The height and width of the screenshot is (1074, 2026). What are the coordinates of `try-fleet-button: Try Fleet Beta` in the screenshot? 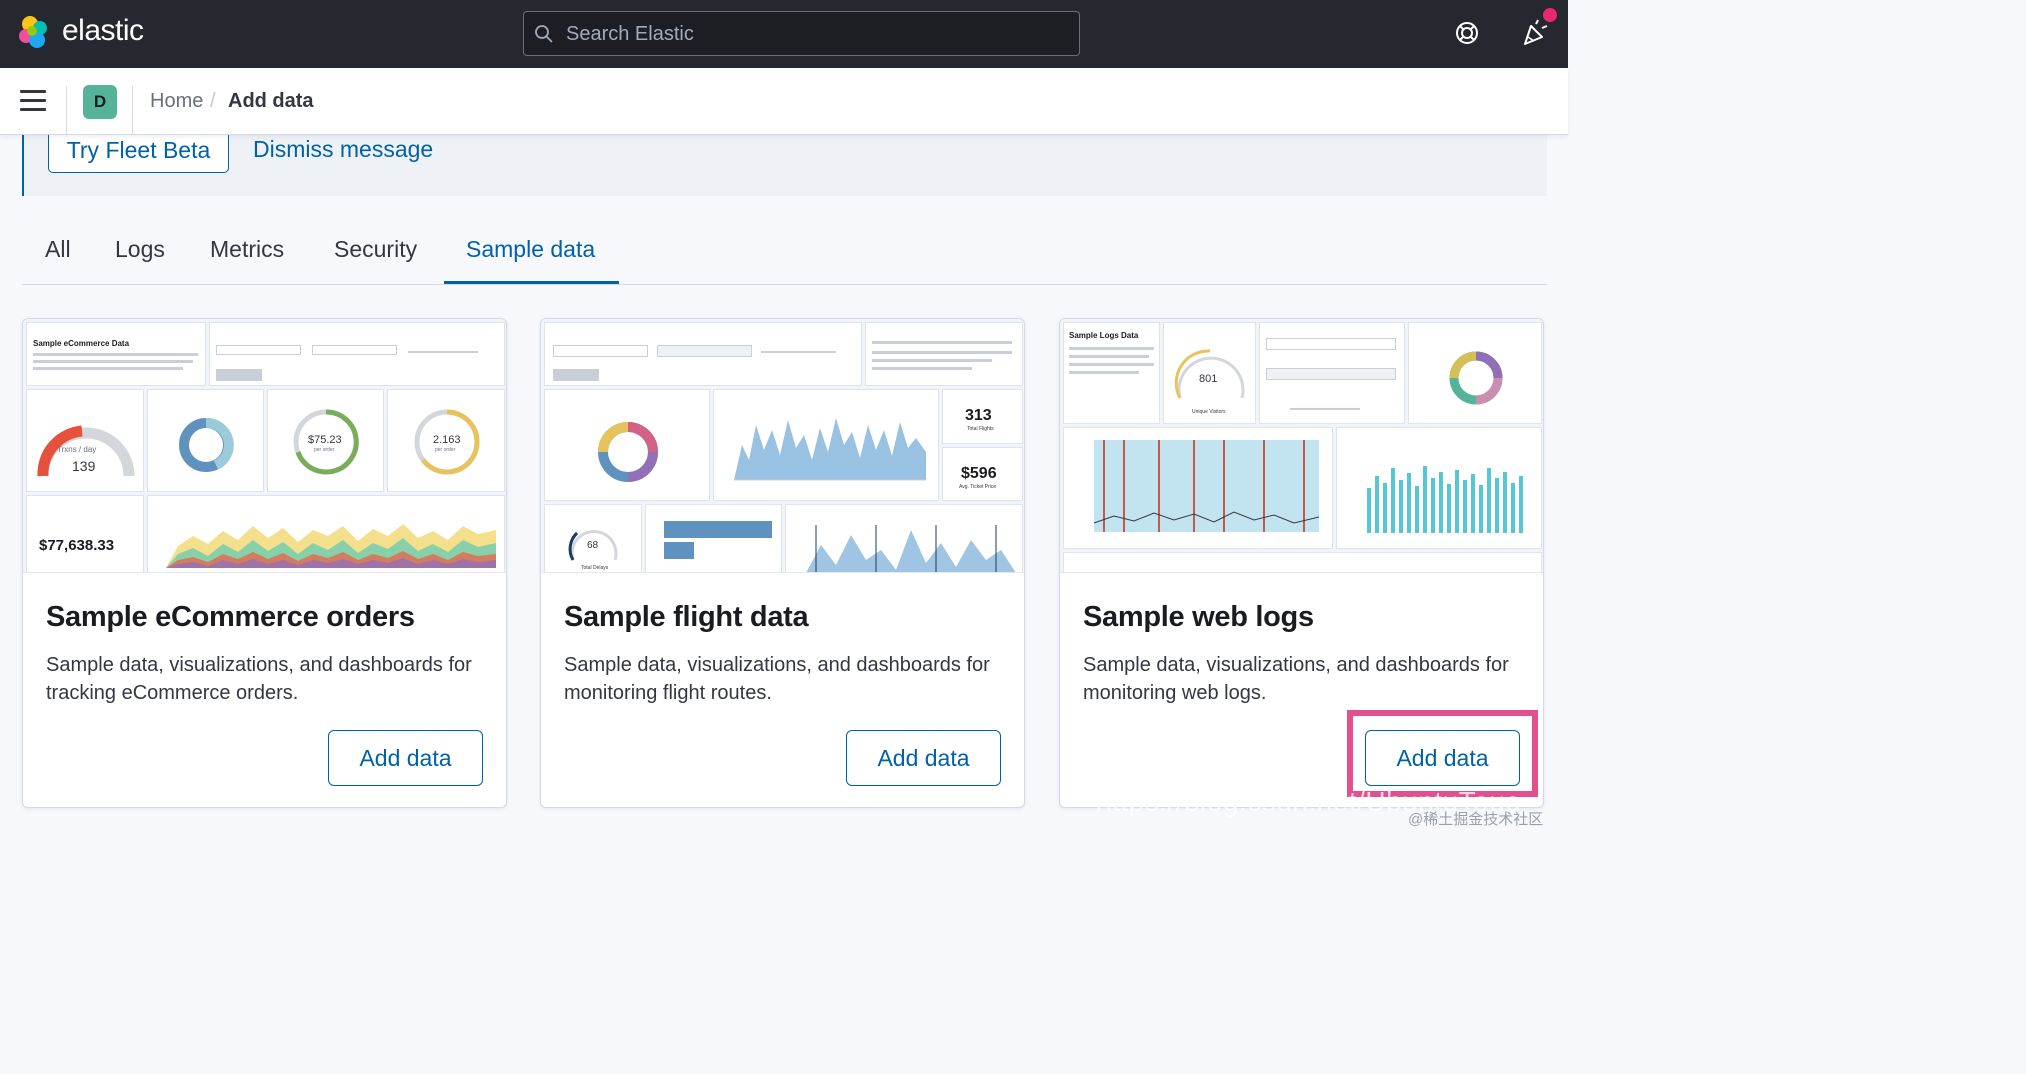 It's located at (138, 150).